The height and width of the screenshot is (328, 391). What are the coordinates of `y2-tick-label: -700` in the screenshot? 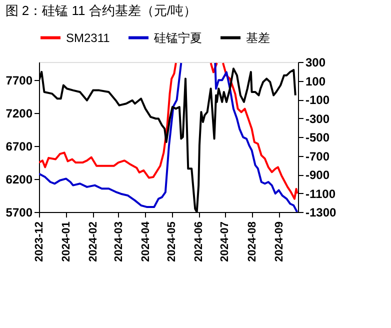 It's located at (318, 156).